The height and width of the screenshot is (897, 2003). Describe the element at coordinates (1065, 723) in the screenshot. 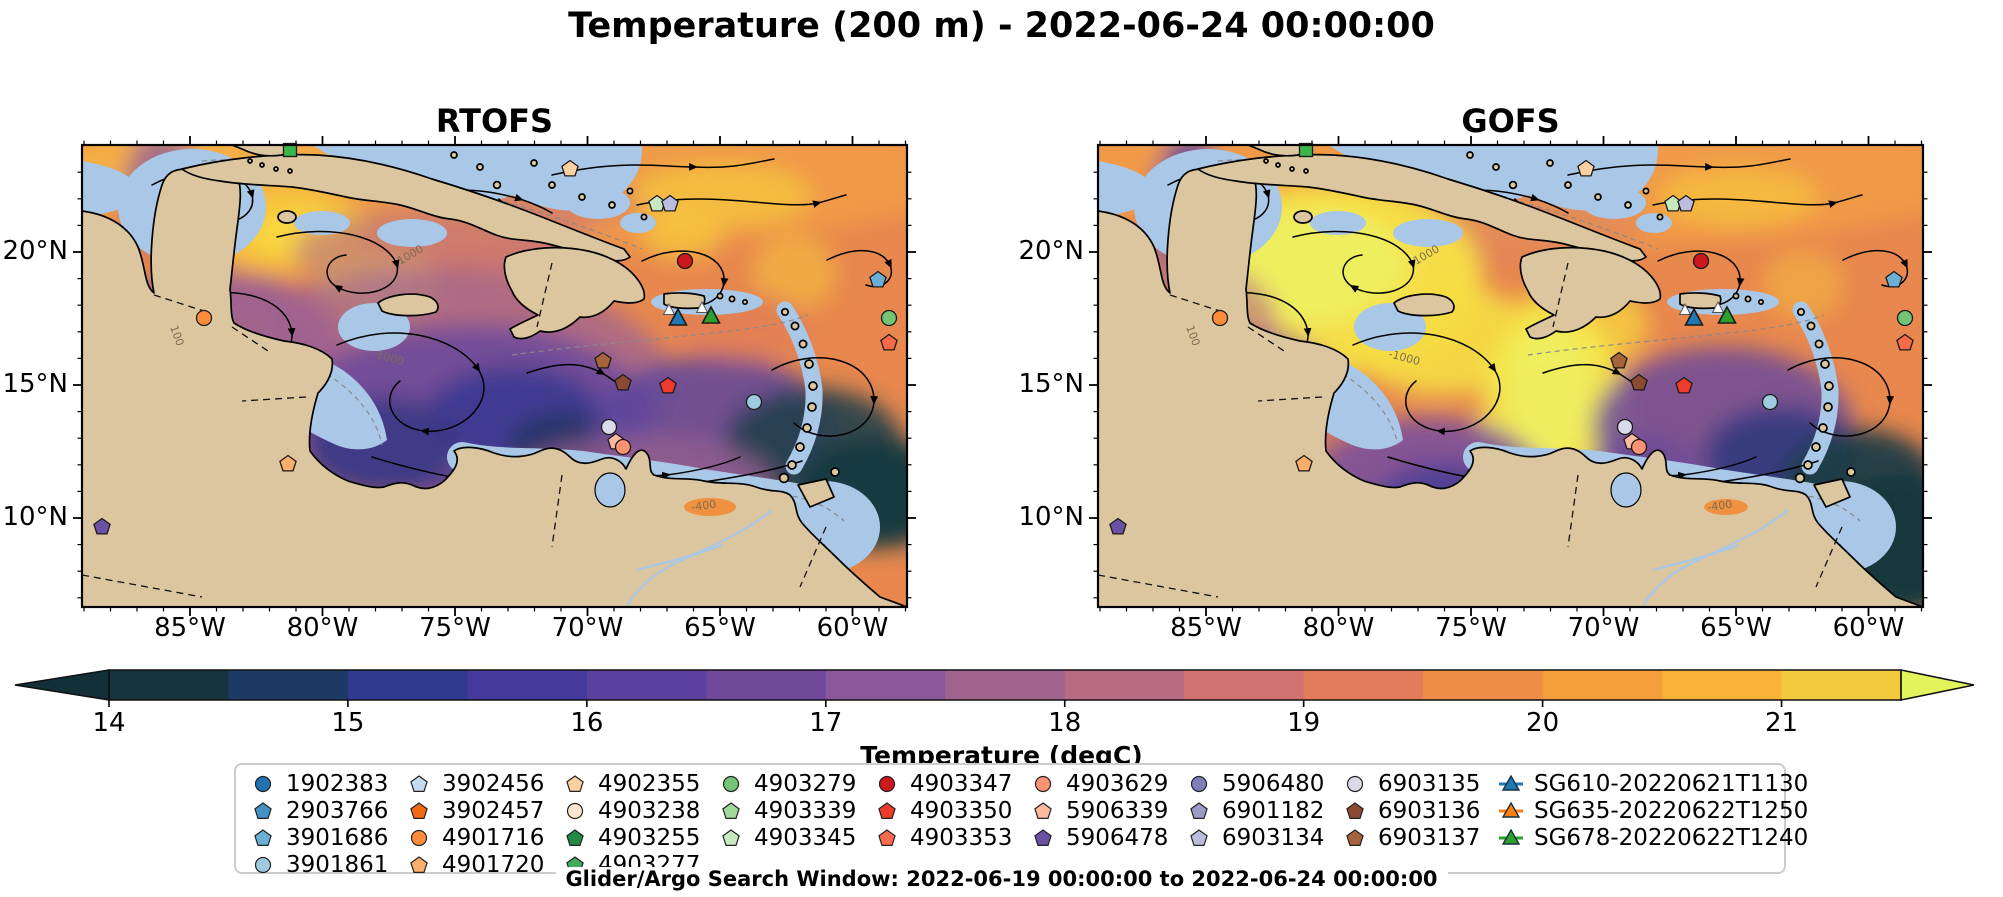

I see `colorbar-tick-label: 18` at that location.